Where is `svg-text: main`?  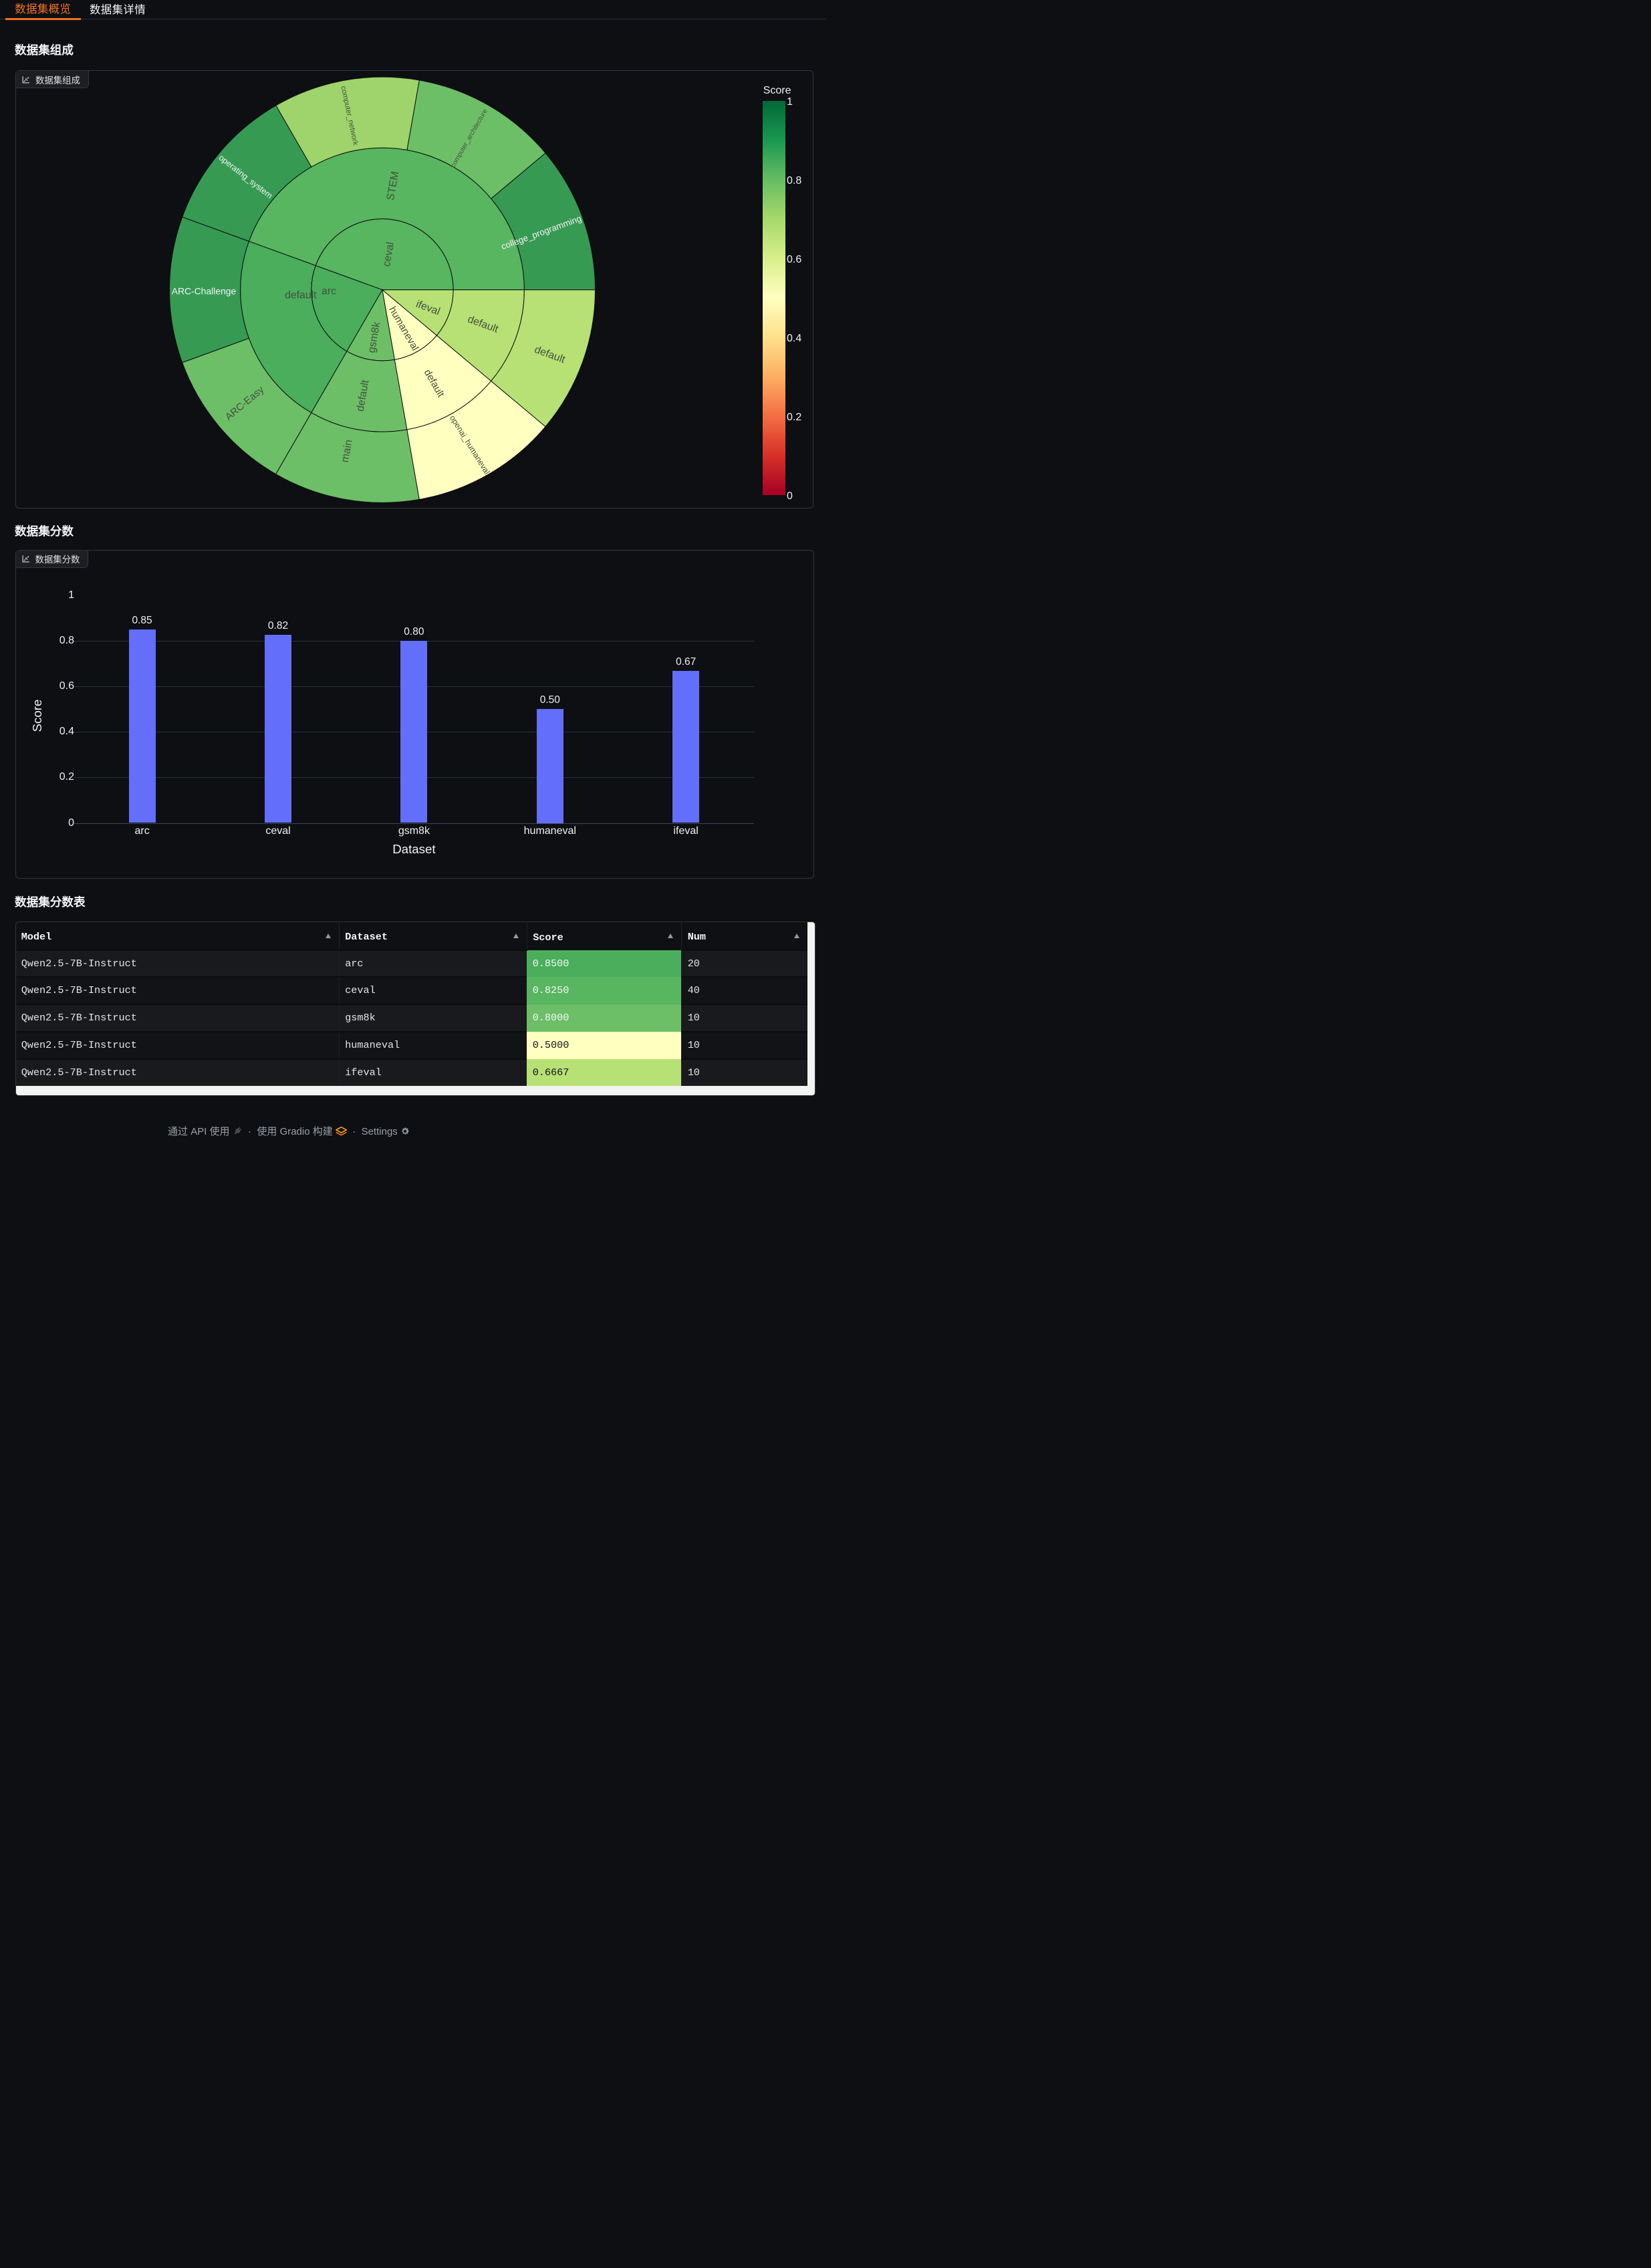 svg-text: main is located at coordinates (347, 451).